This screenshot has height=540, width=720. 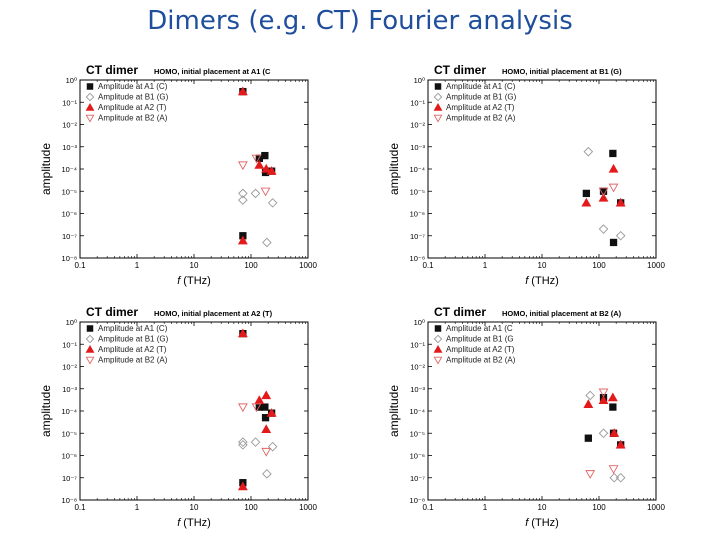 I want to click on chart-title: HOMO, initial placement at B2 (A), so click(x=562, y=313).